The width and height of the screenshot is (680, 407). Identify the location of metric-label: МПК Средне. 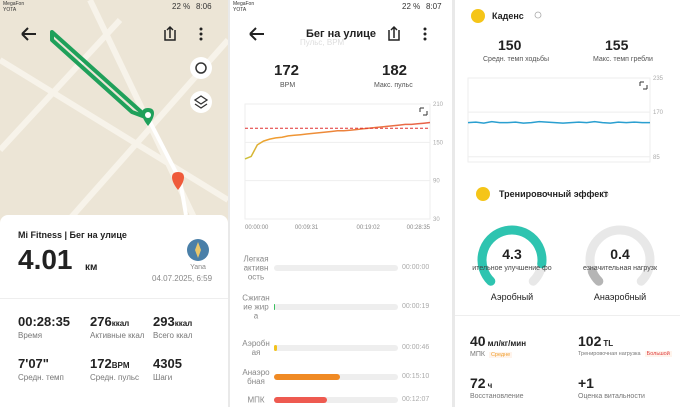
(491, 354).